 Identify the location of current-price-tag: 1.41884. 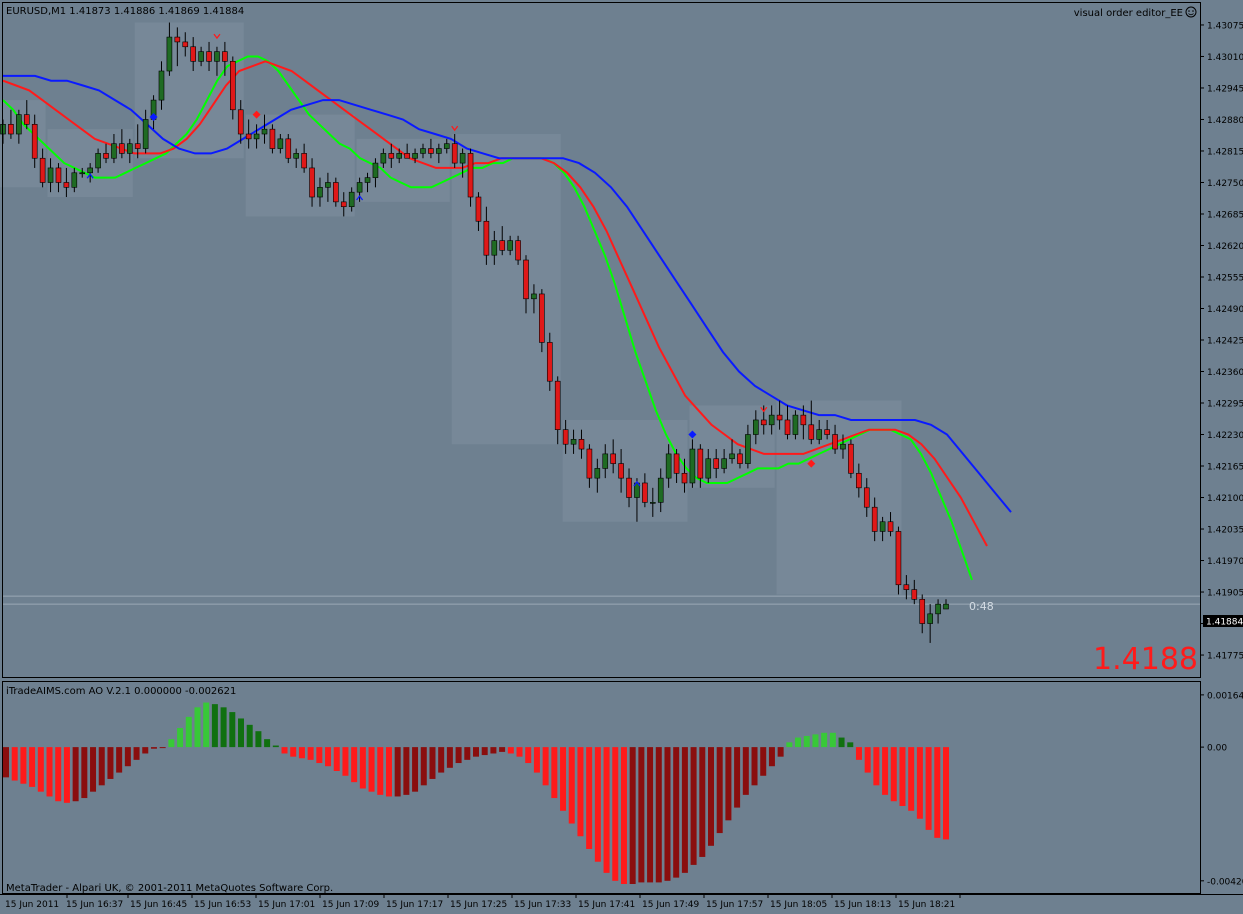
(1223, 621).